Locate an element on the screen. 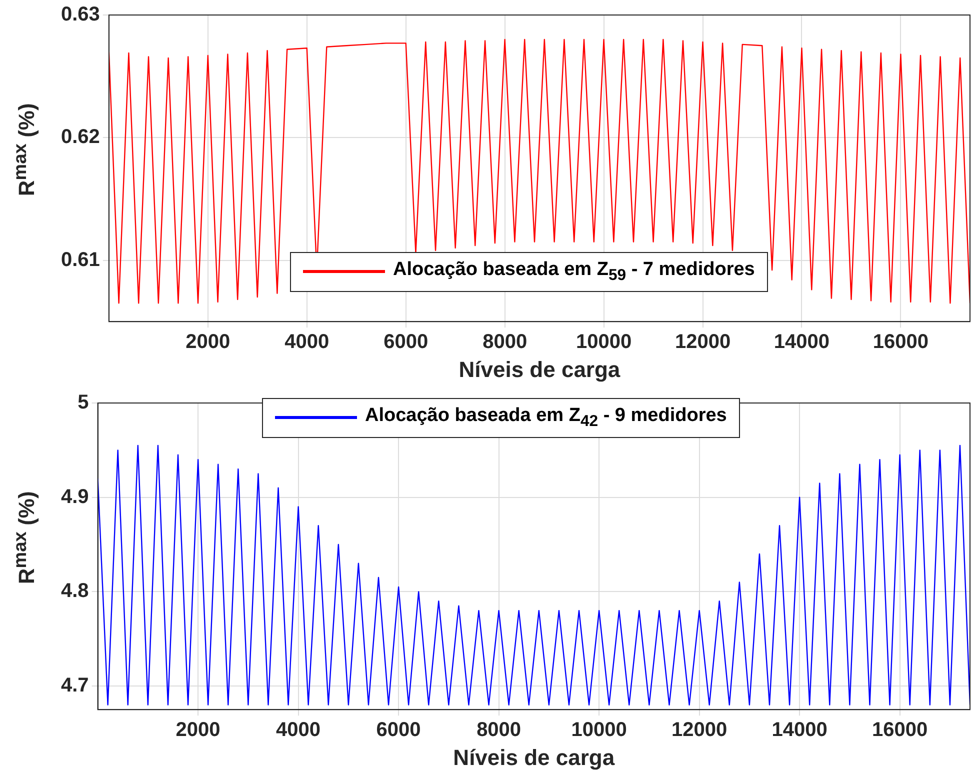 Image resolution: width=972 pixels, height=776 pixels. y-tick-label: 4.8 is located at coordinates (74, 591).